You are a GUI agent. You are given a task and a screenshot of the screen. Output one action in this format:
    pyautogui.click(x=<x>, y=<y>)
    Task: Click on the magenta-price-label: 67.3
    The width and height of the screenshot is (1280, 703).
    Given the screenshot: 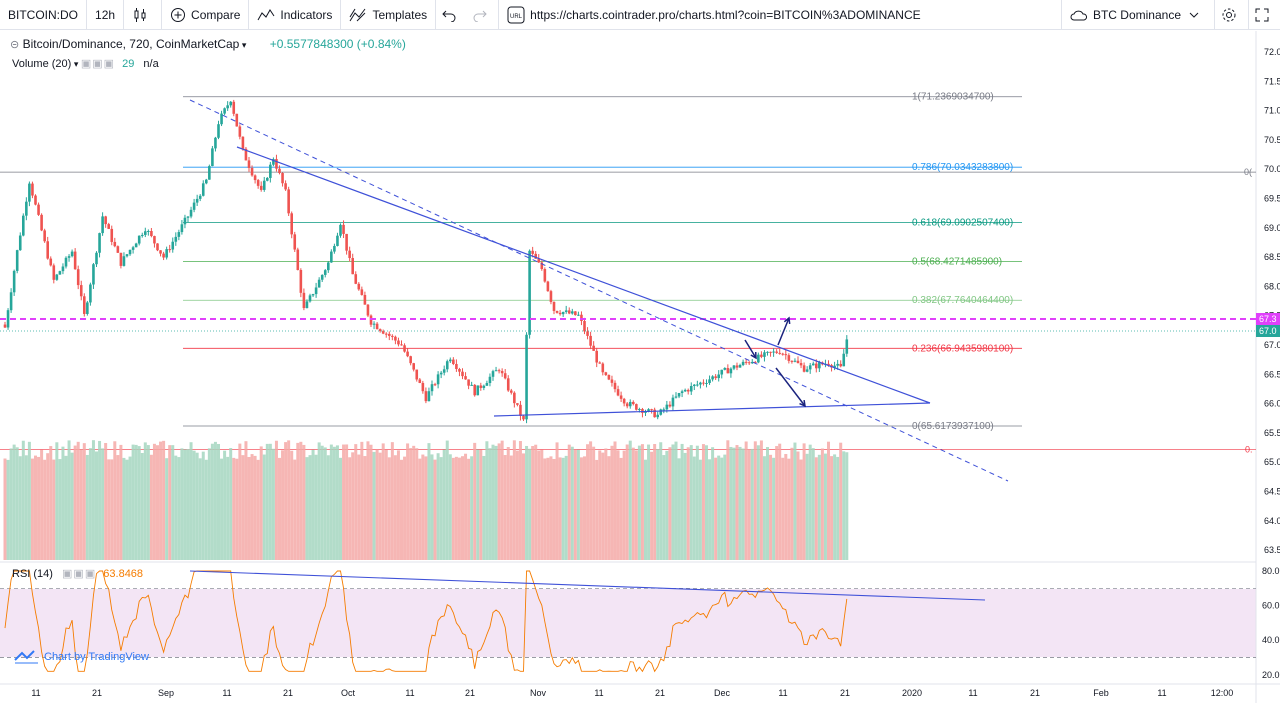 What is the action you would take?
    pyautogui.click(x=1268, y=319)
    